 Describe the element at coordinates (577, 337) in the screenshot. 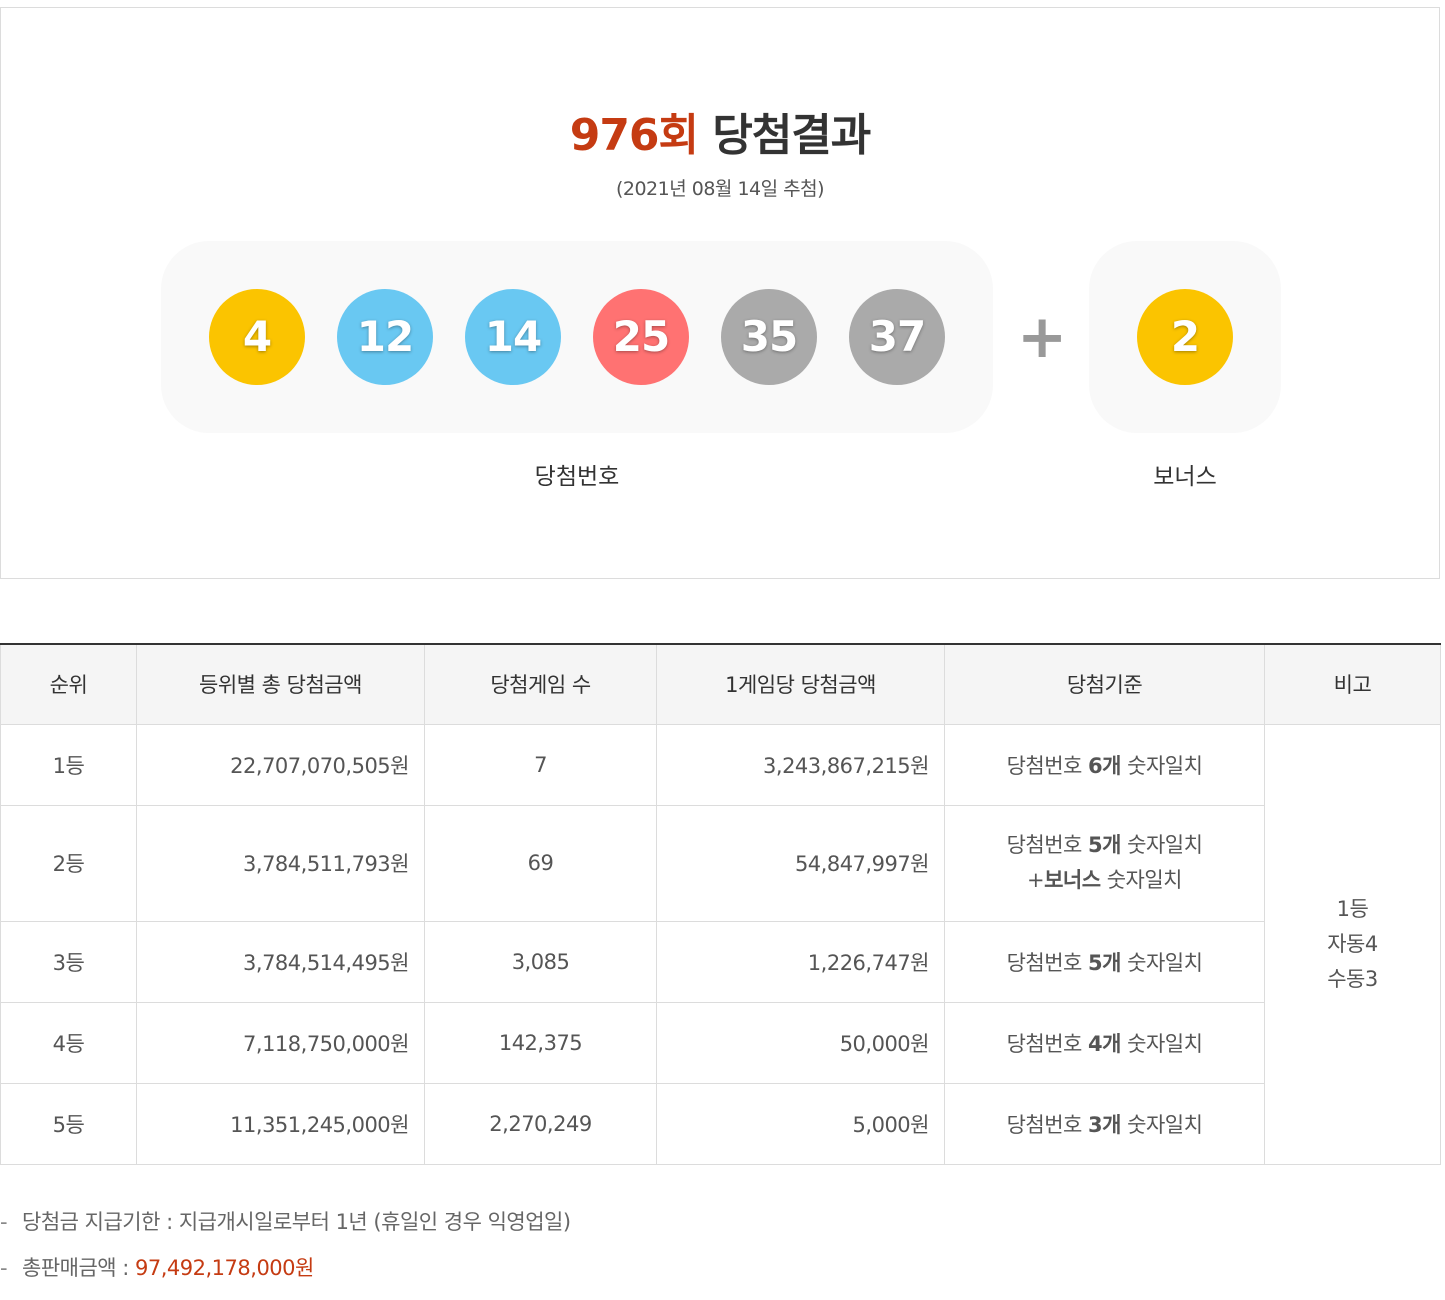

I see `winning-numbers-panel: 4 12 14 25 35 37` at that location.